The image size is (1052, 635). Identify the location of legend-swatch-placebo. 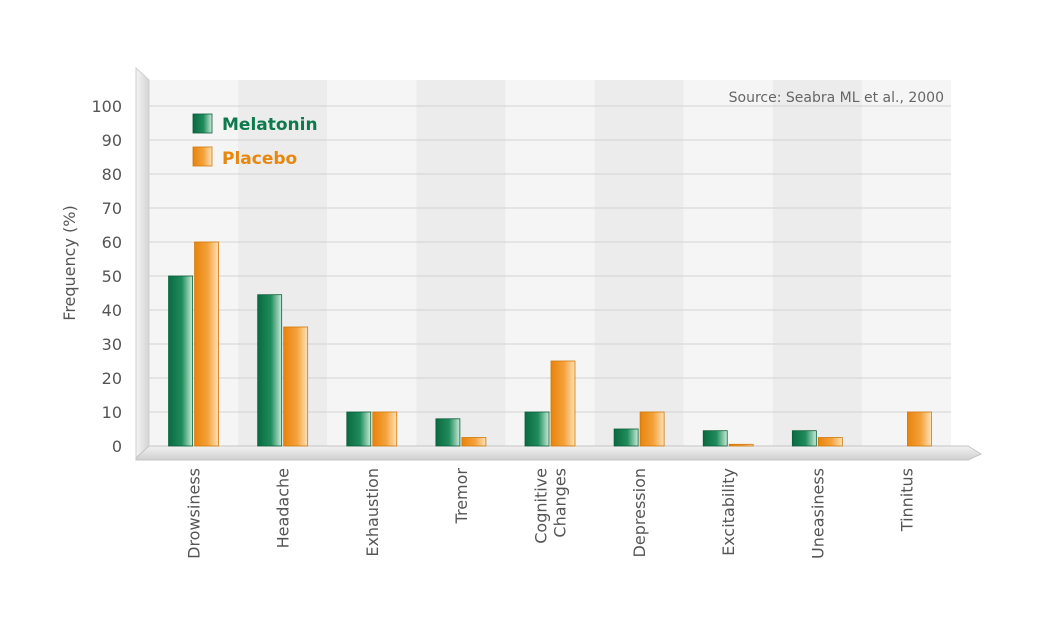
(202, 156).